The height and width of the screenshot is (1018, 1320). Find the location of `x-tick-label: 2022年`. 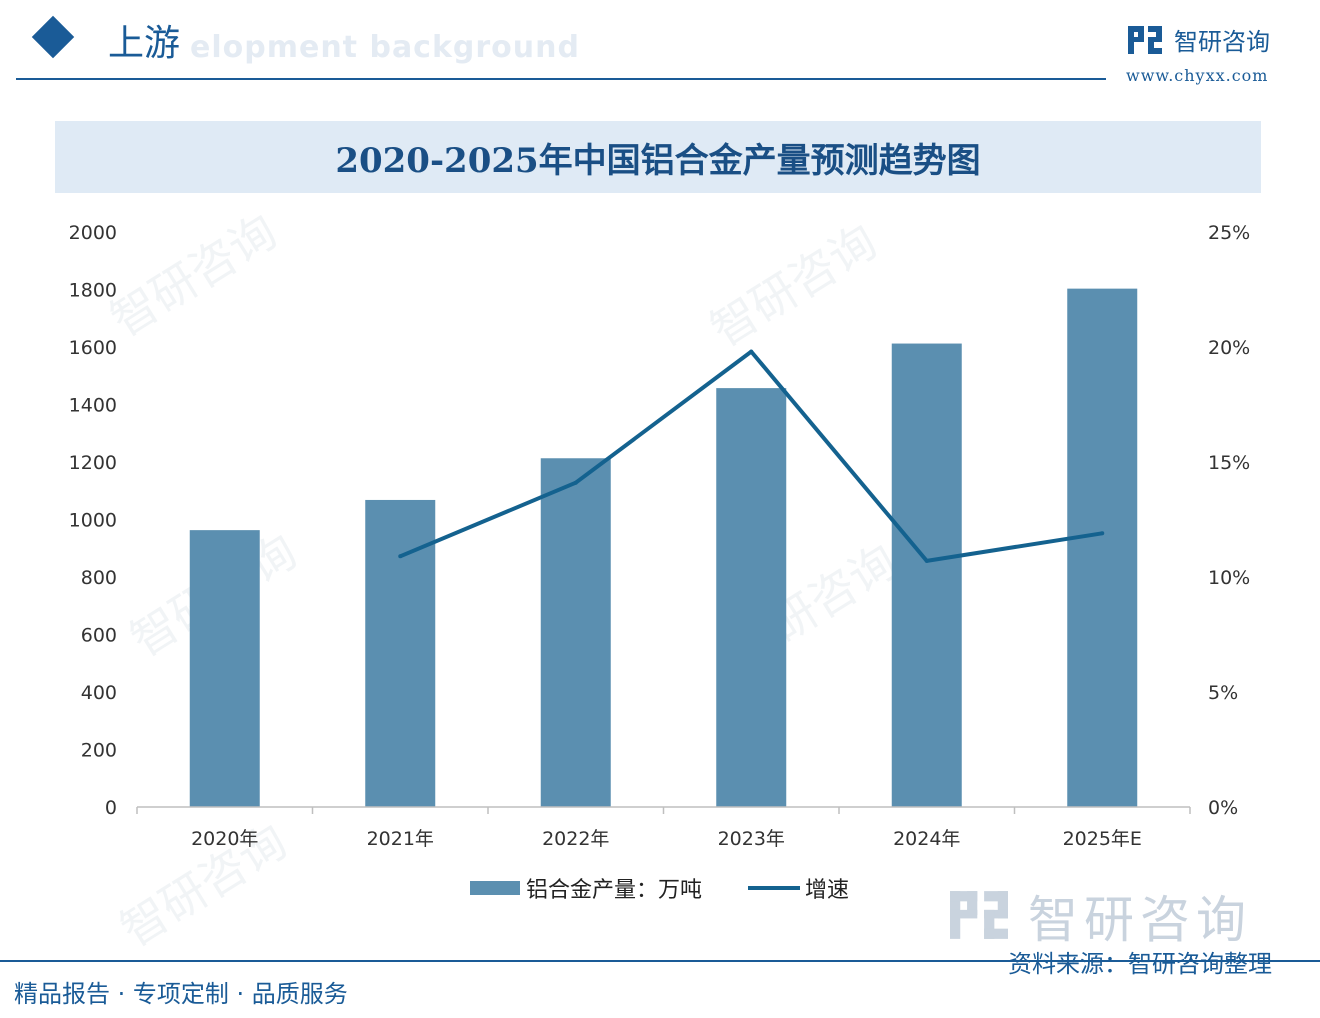

x-tick-label: 2022年 is located at coordinates (575, 839).